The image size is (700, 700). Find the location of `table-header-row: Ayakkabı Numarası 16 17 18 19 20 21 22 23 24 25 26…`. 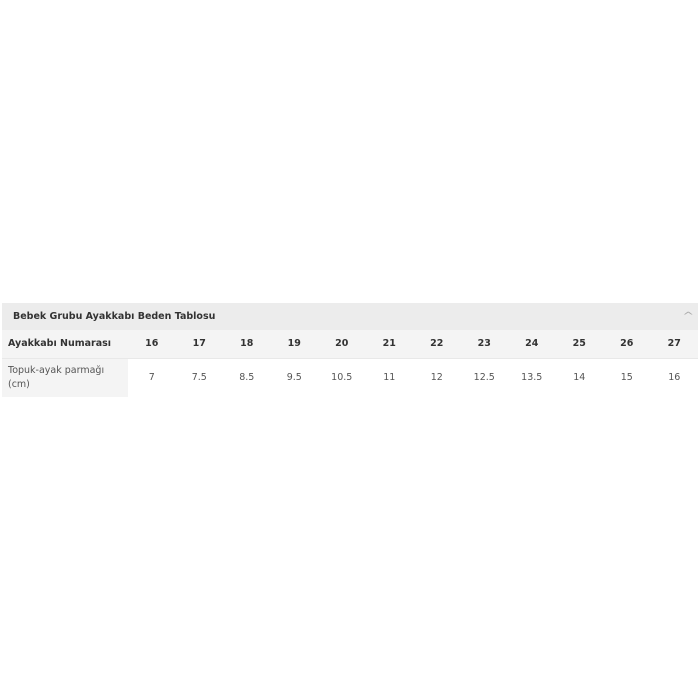

table-header-row: Ayakkabı Numarası 16 17 18 19 20 21 22 23 24 25 26… is located at coordinates (350, 344).